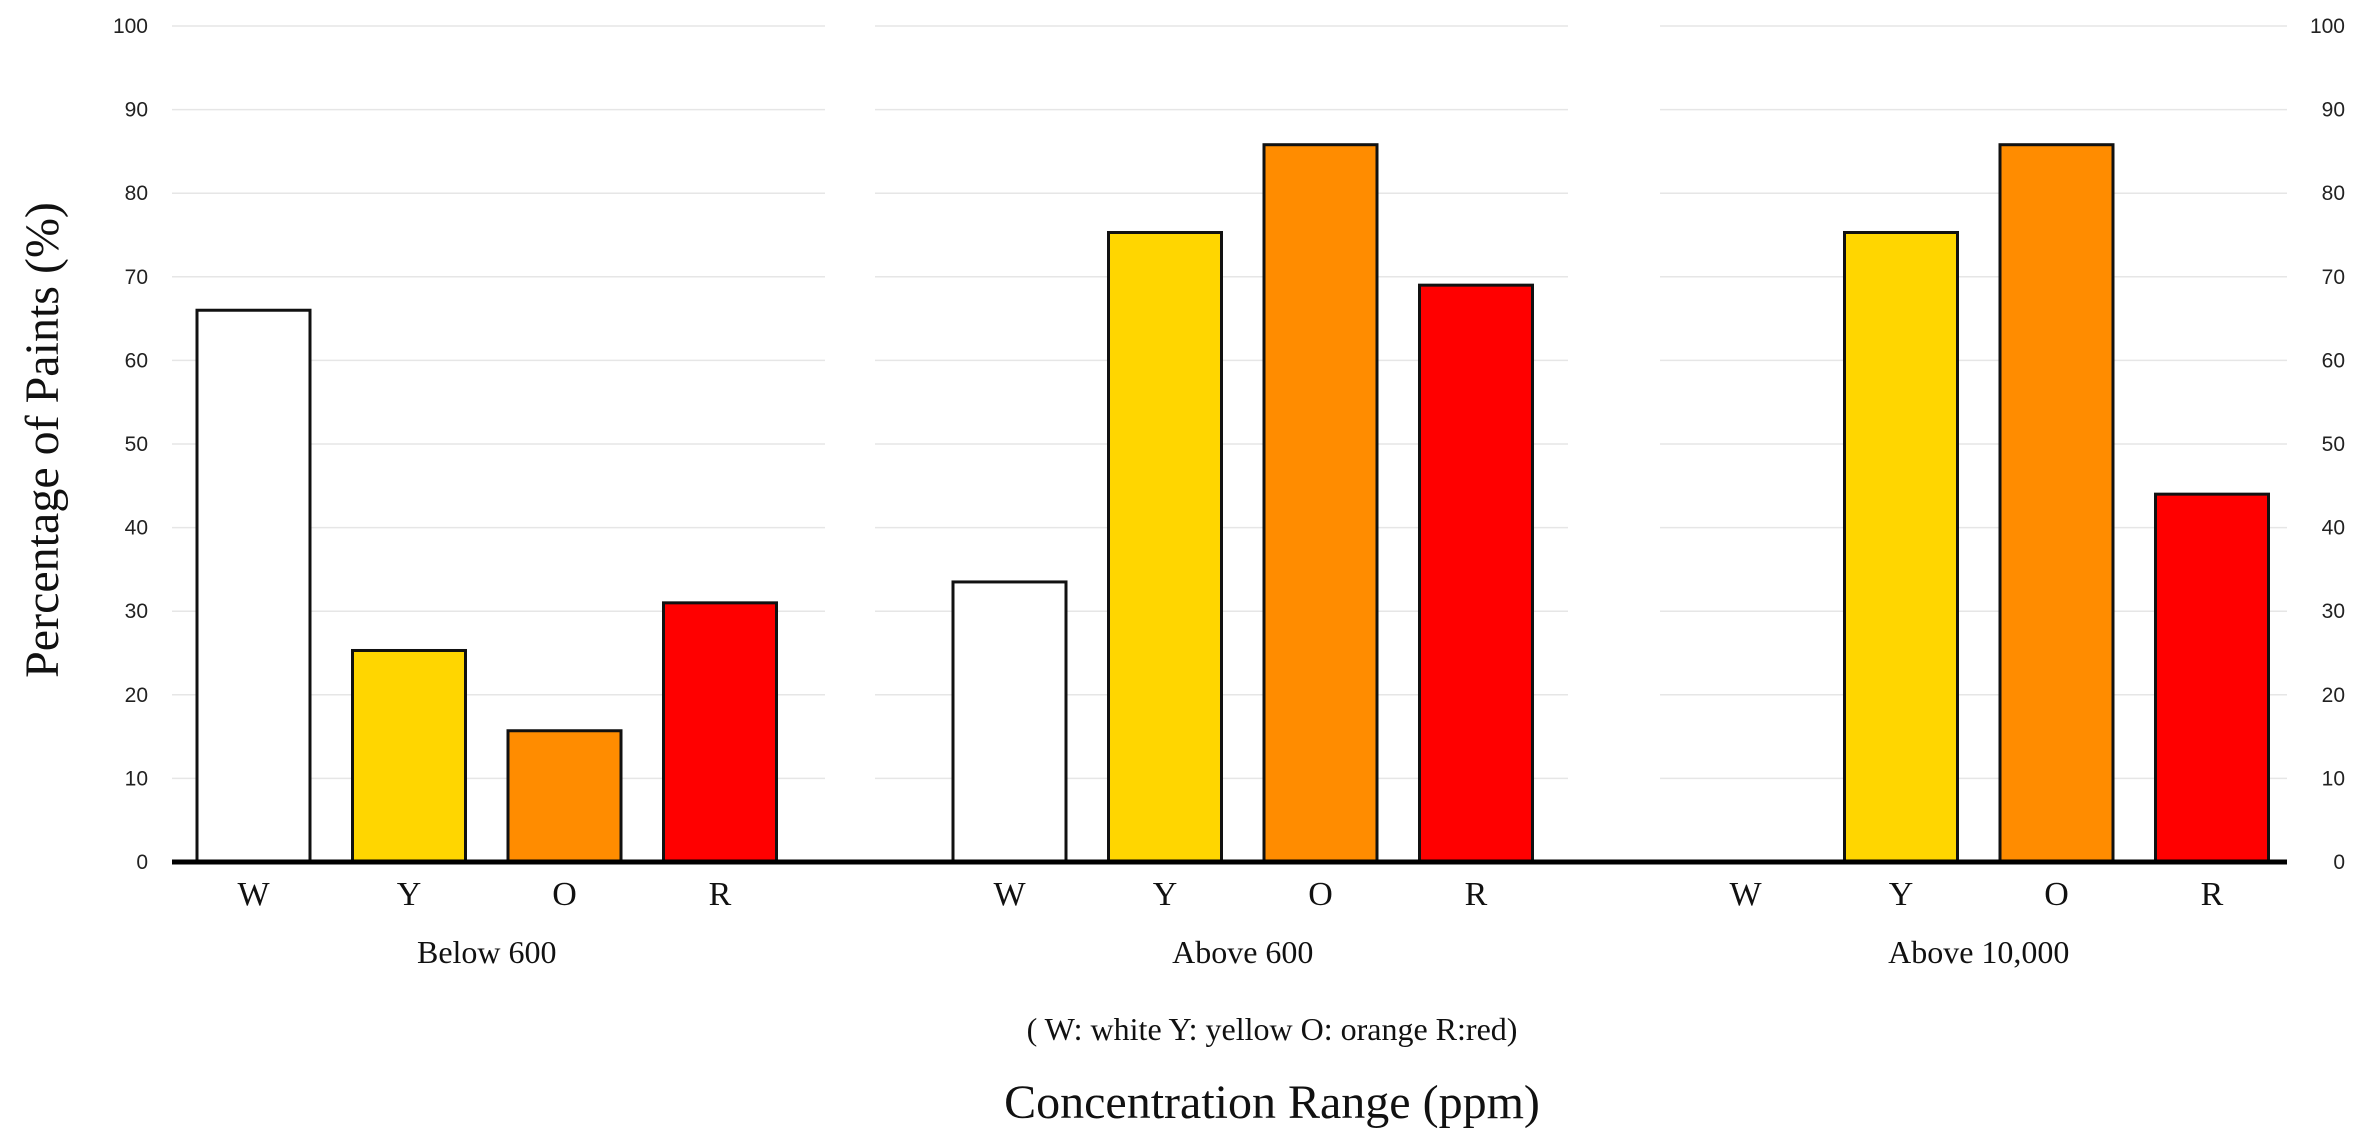 The height and width of the screenshot is (1134, 2375). Describe the element at coordinates (136, 444) in the screenshot. I see `left-y-tick-label: 50` at that location.